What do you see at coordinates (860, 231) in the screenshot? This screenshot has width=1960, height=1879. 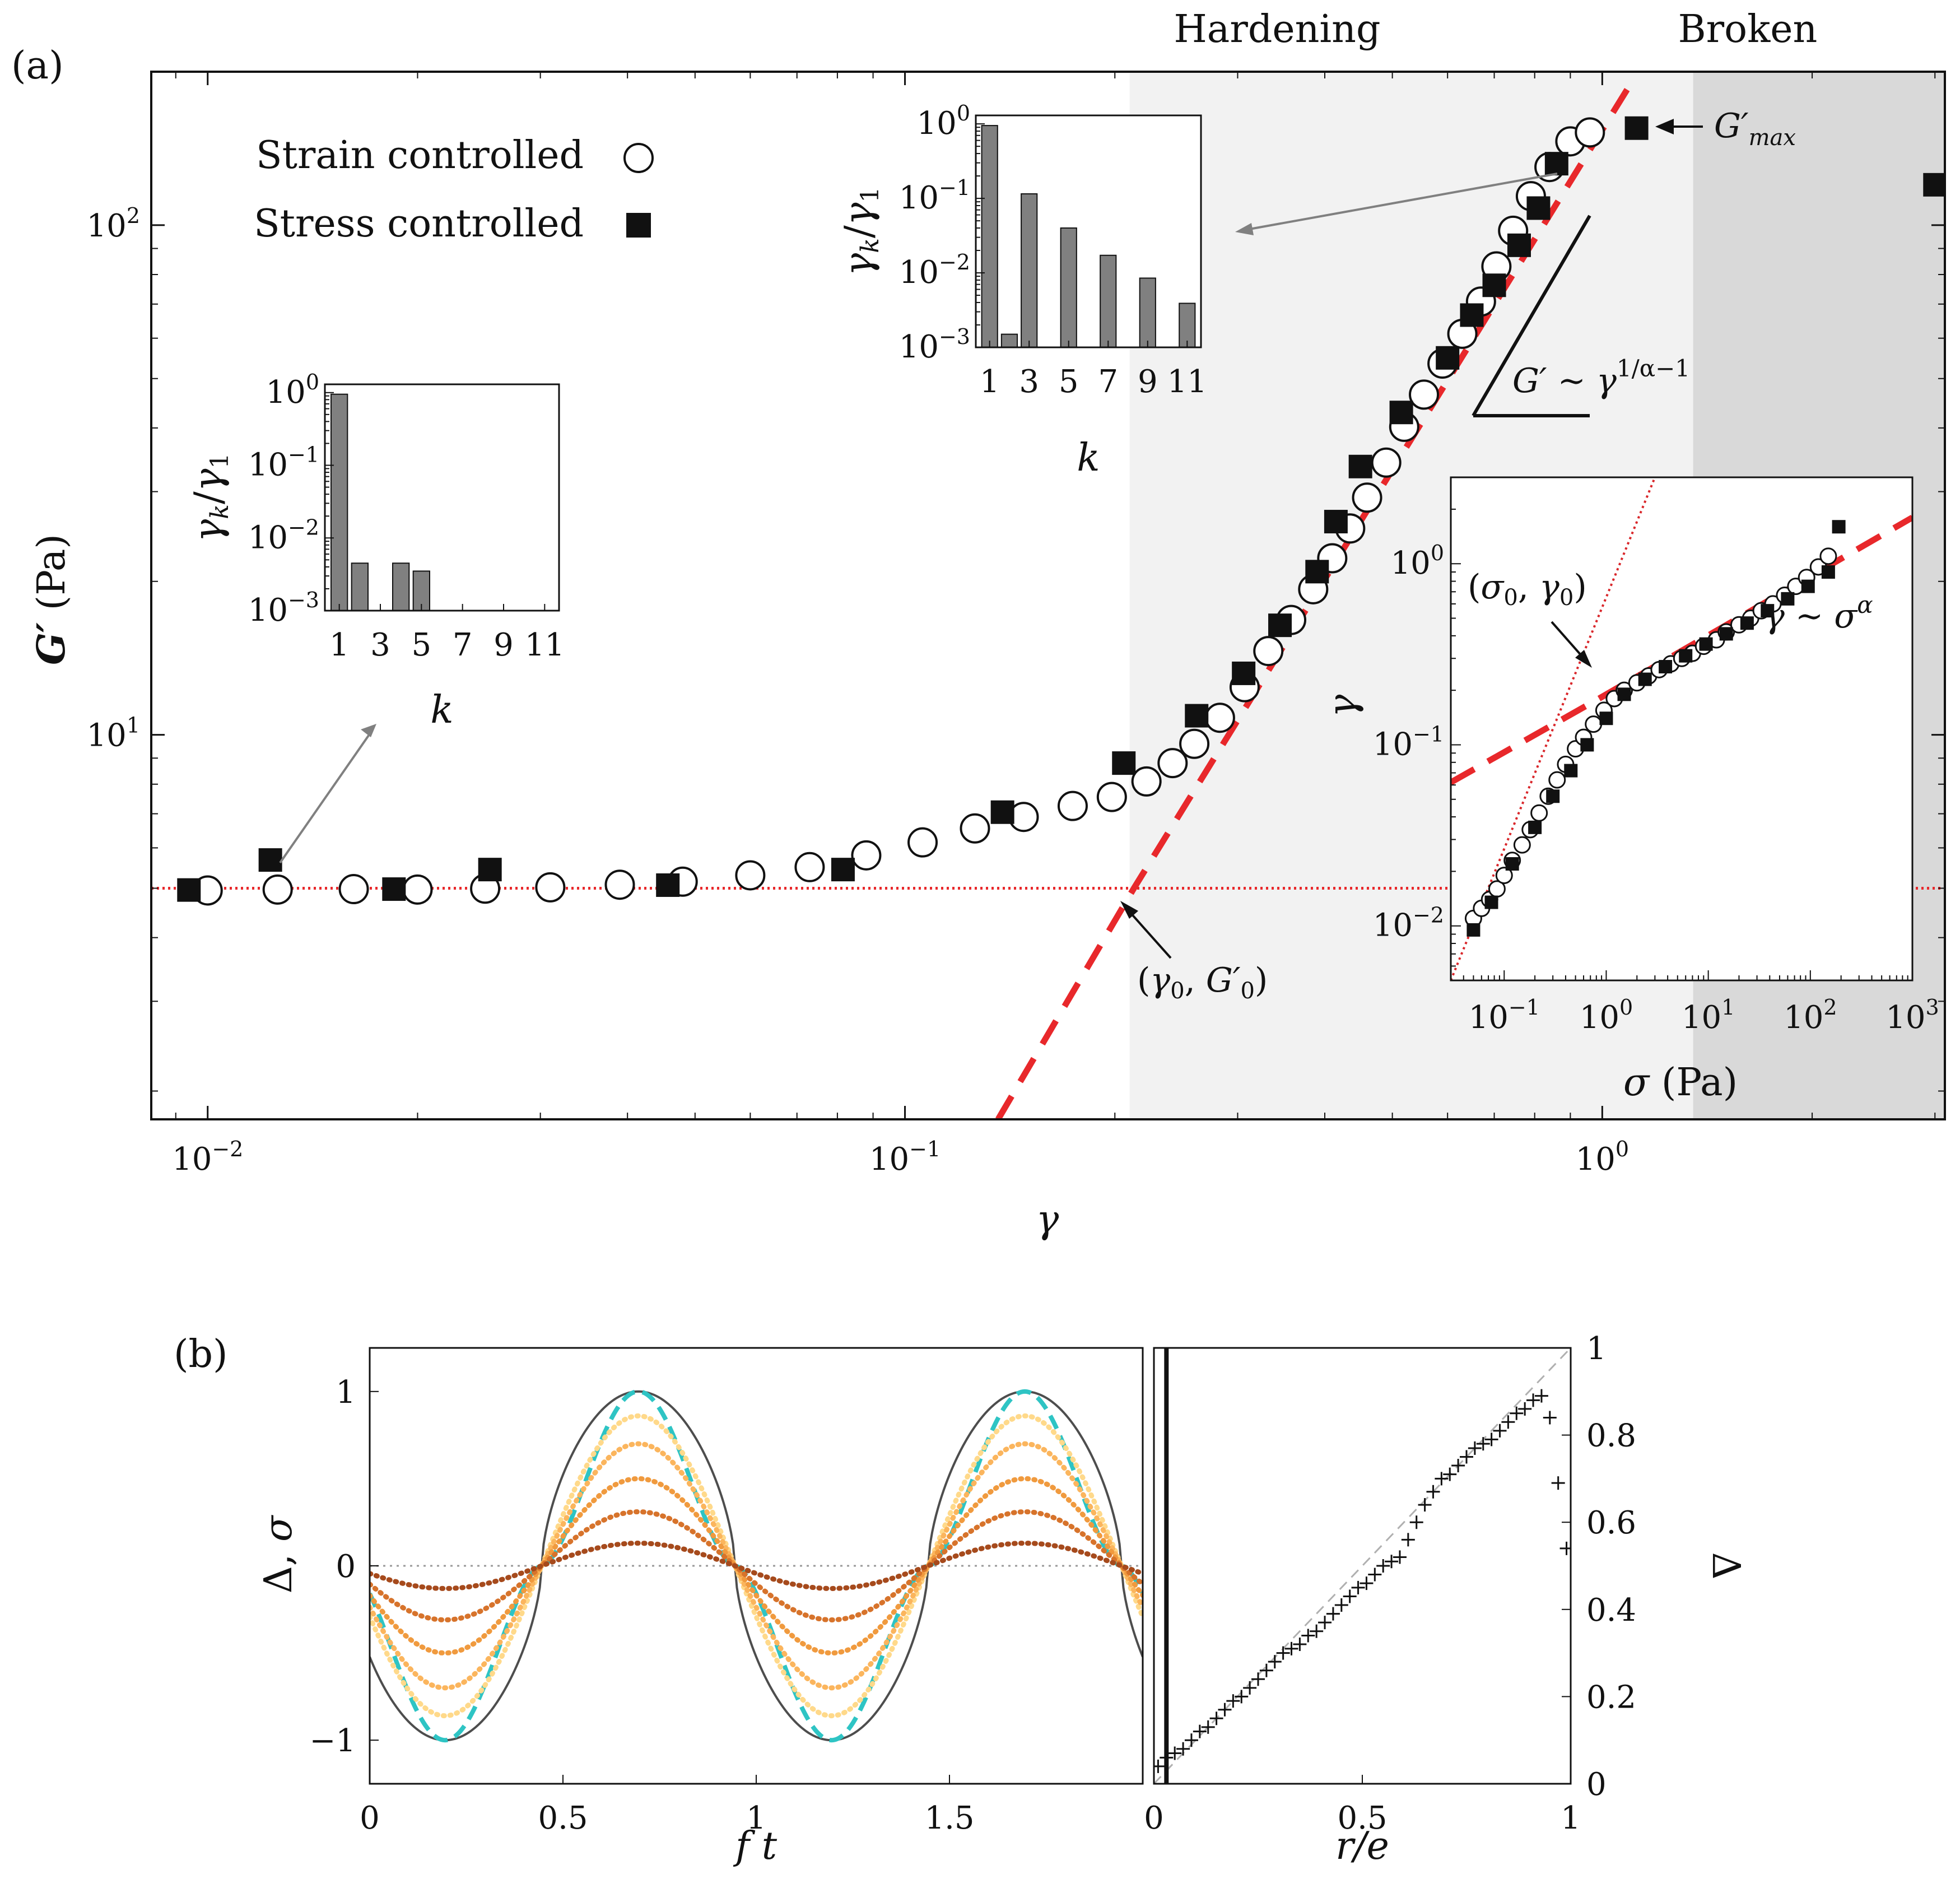 I see `inset-top-y-label: γk/γ1` at bounding box center [860, 231].